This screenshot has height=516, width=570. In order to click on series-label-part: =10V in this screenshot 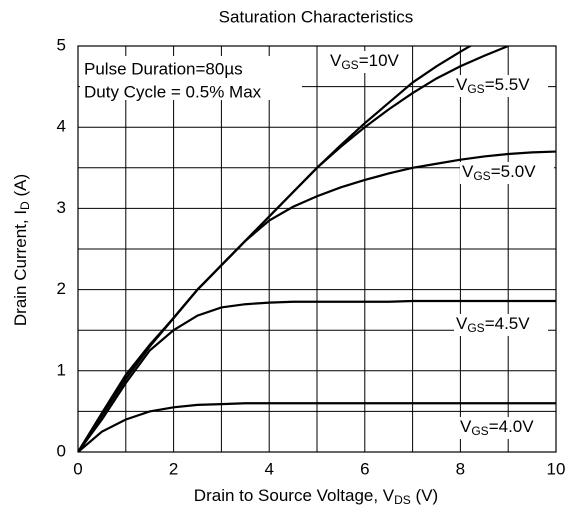, I will do `click(379, 60)`.